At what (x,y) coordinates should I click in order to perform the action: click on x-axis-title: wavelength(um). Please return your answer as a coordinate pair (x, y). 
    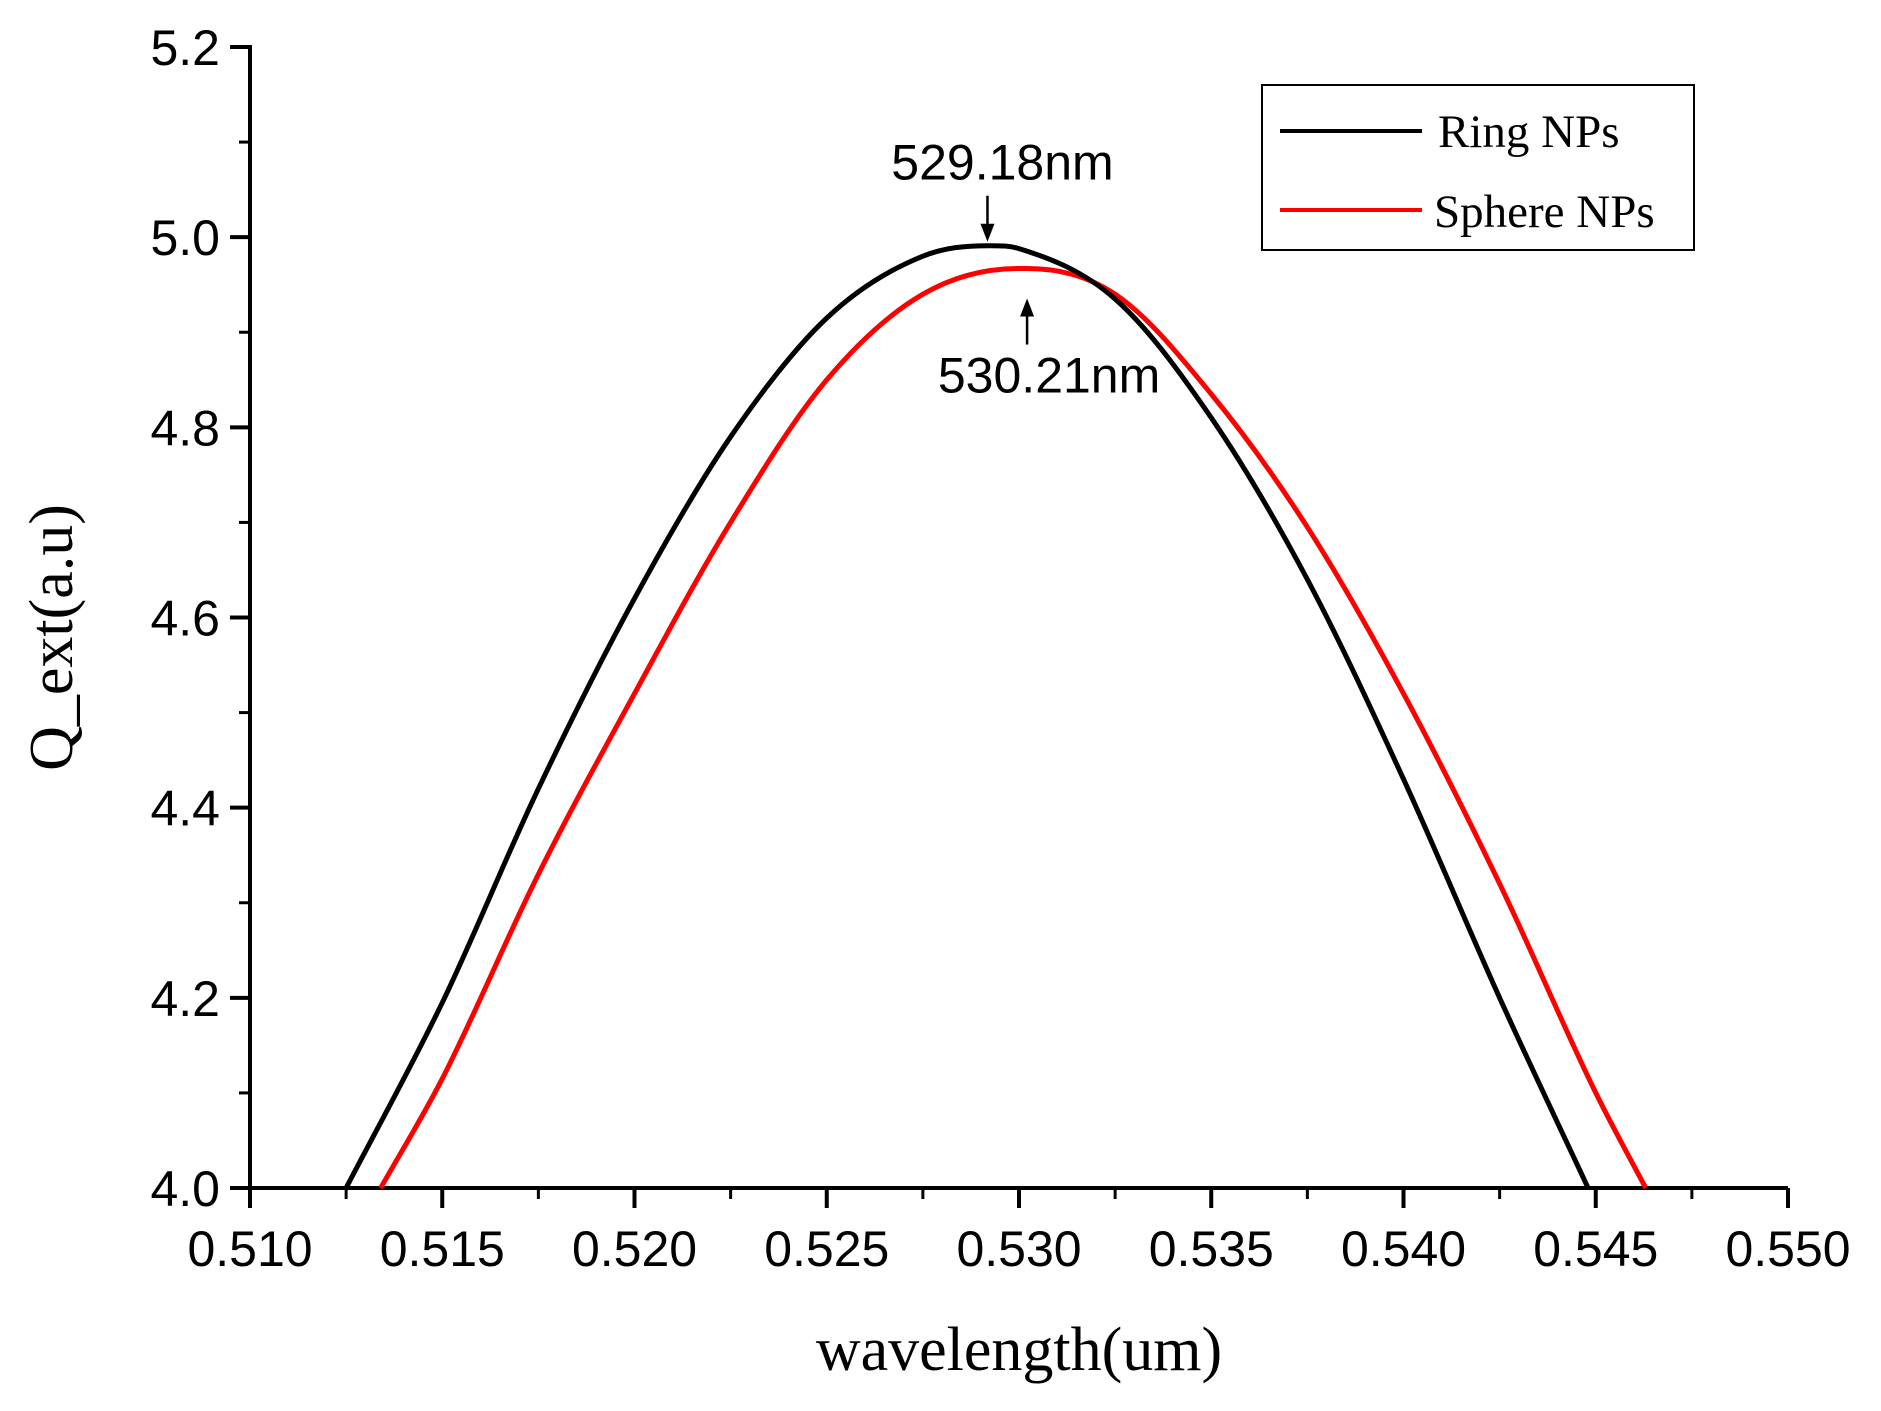
    Looking at the image, I should click on (1019, 1350).